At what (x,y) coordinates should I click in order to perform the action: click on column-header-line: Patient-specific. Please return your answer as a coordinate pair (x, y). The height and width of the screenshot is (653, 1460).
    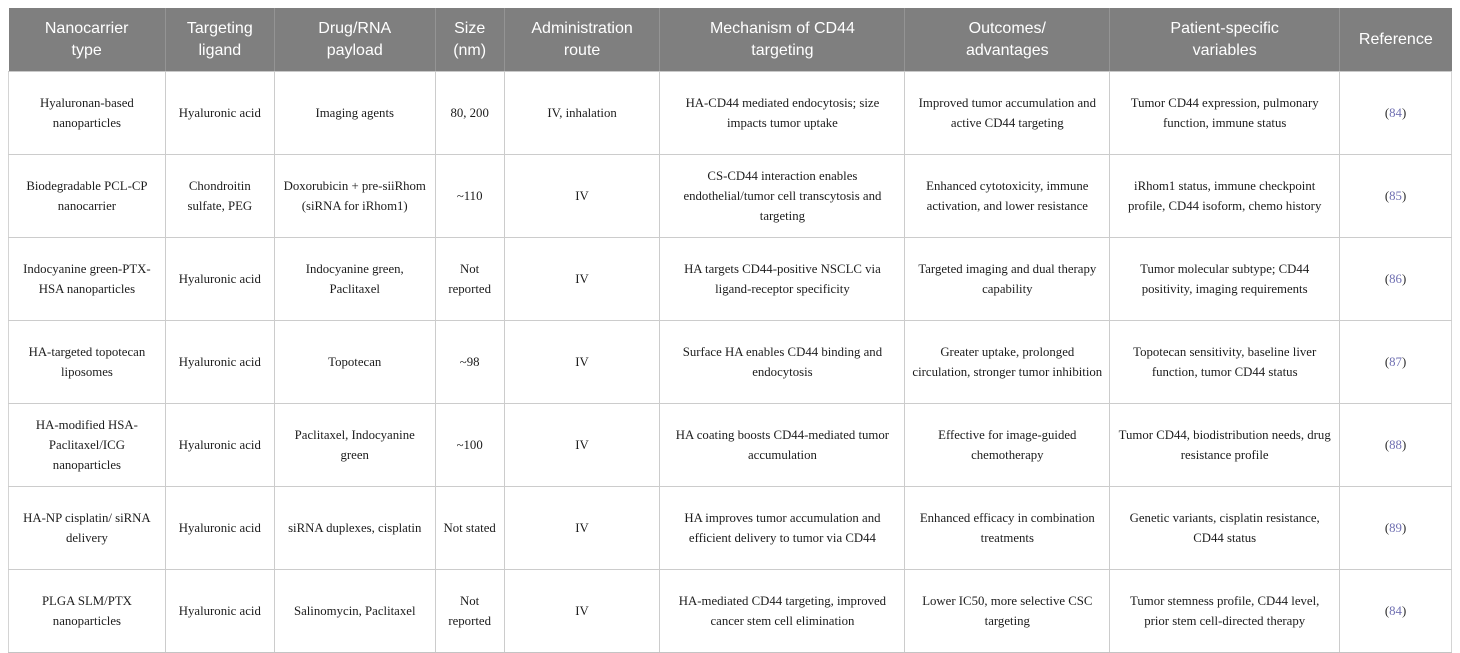
    Looking at the image, I should click on (1224, 29).